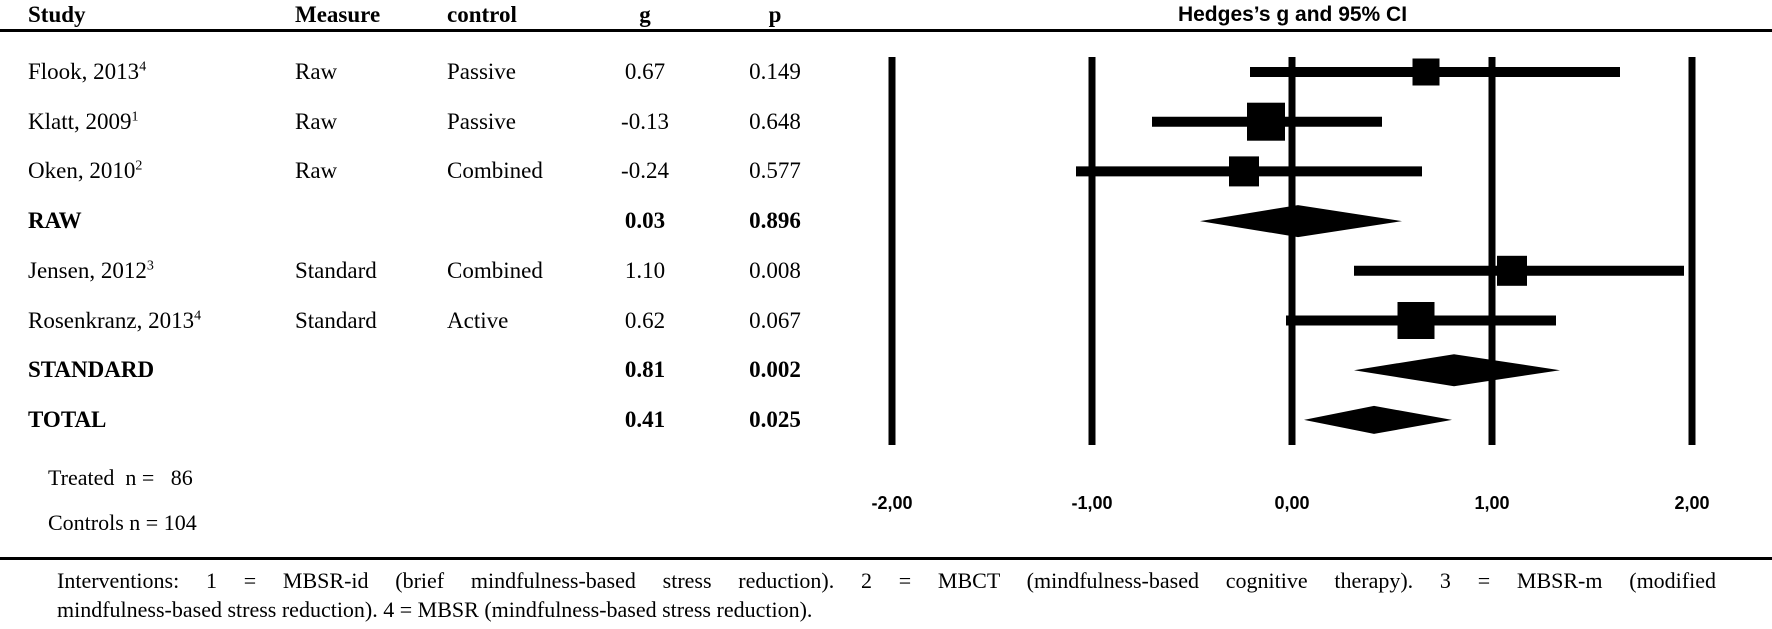  Describe the element at coordinates (645, 419) in the screenshot. I see `g-value-total: 0.41` at that location.